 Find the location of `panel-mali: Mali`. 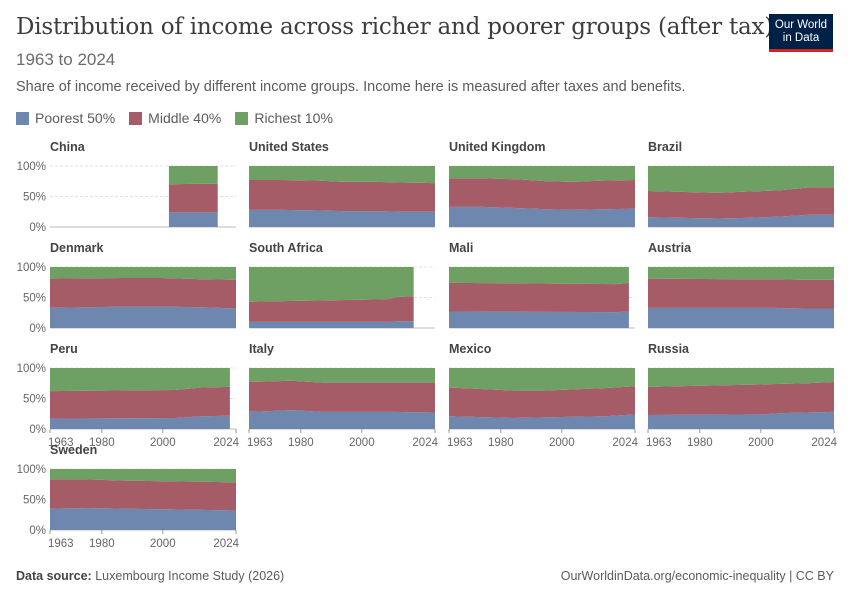

panel-mali: Mali is located at coordinates (542, 285).